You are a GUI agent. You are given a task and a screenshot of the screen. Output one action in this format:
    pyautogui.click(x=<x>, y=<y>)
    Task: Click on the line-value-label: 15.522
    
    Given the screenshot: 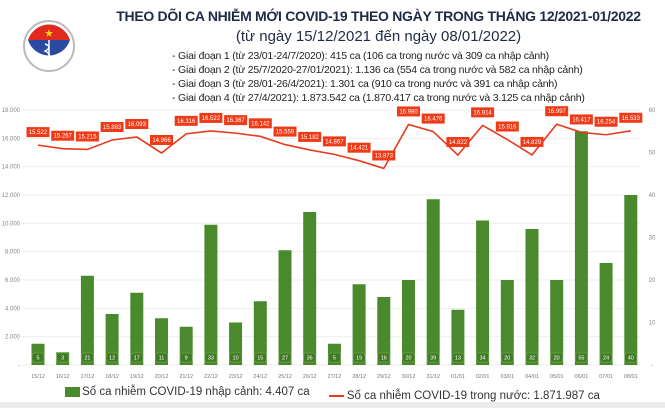 What is the action you would take?
    pyautogui.click(x=38, y=133)
    